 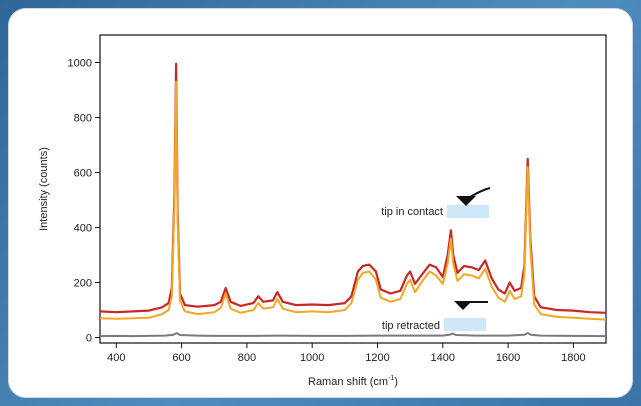 What do you see at coordinates (80, 64) in the screenshot?
I see `y-tick-label: 1000` at bounding box center [80, 64].